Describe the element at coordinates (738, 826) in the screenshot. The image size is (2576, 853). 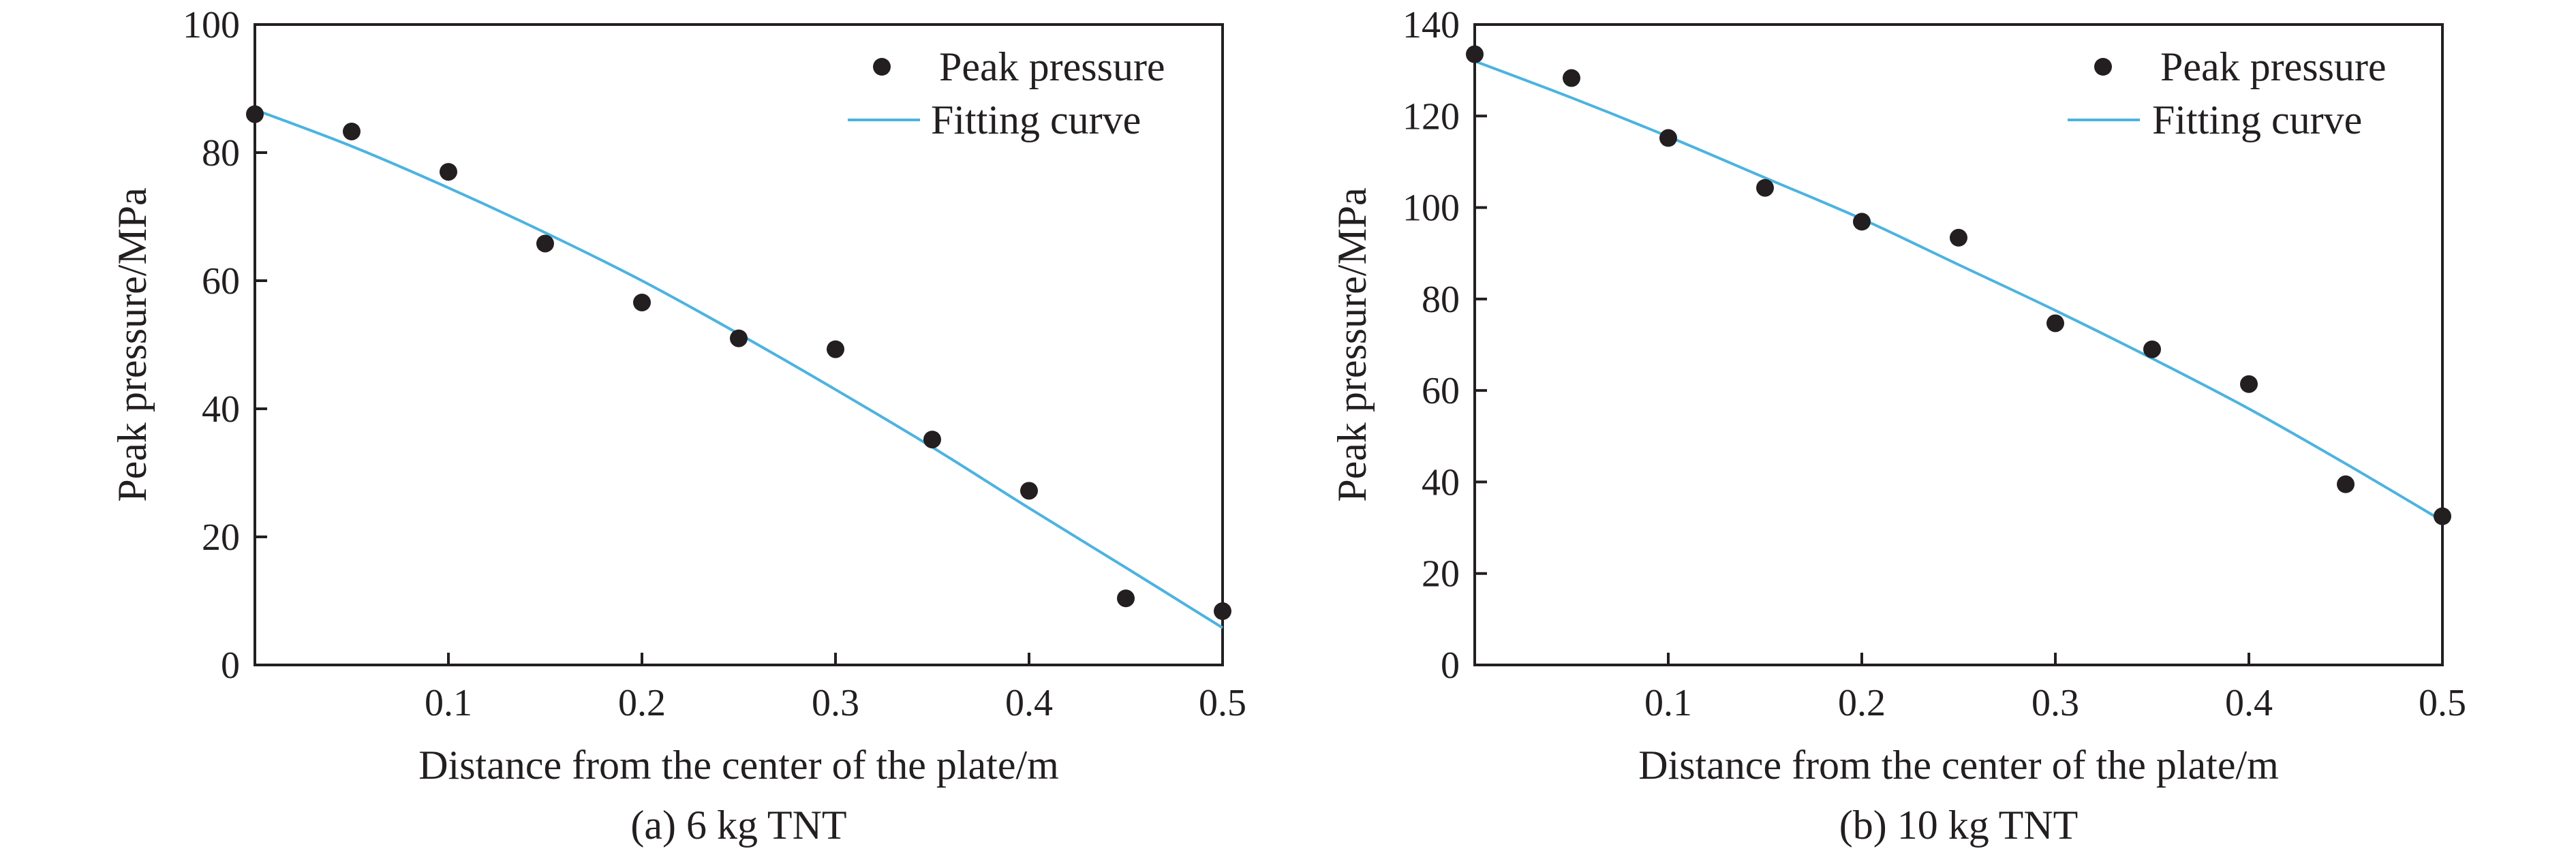
I see `panel-caption: (a) 6 kg TNT` at that location.